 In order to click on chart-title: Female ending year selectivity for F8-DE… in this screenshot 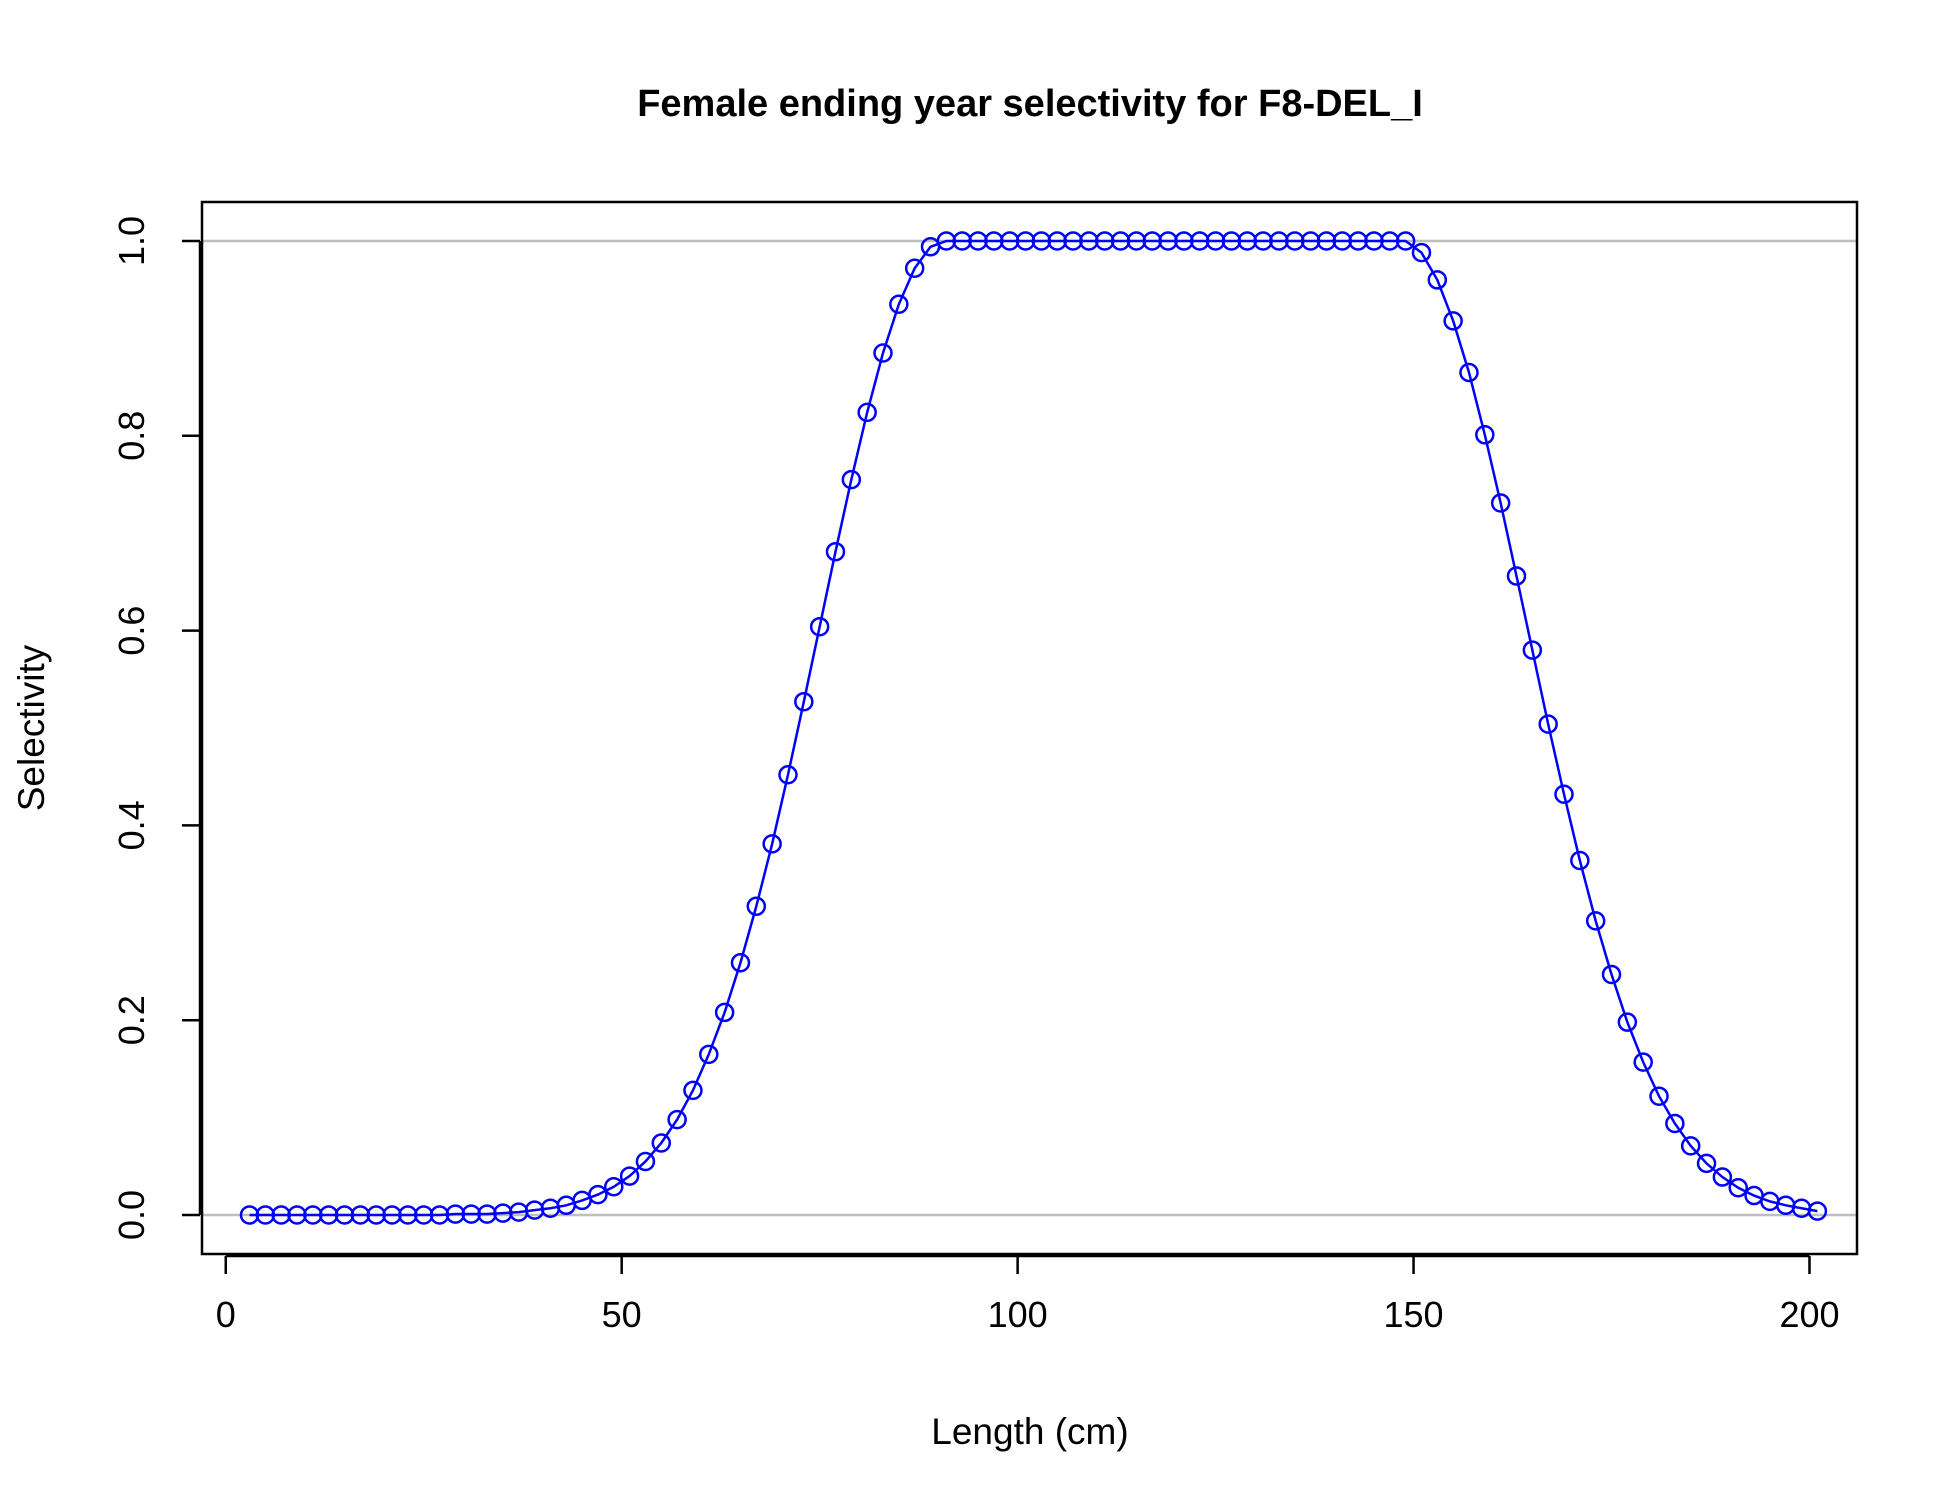, I will do `click(1030, 104)`.